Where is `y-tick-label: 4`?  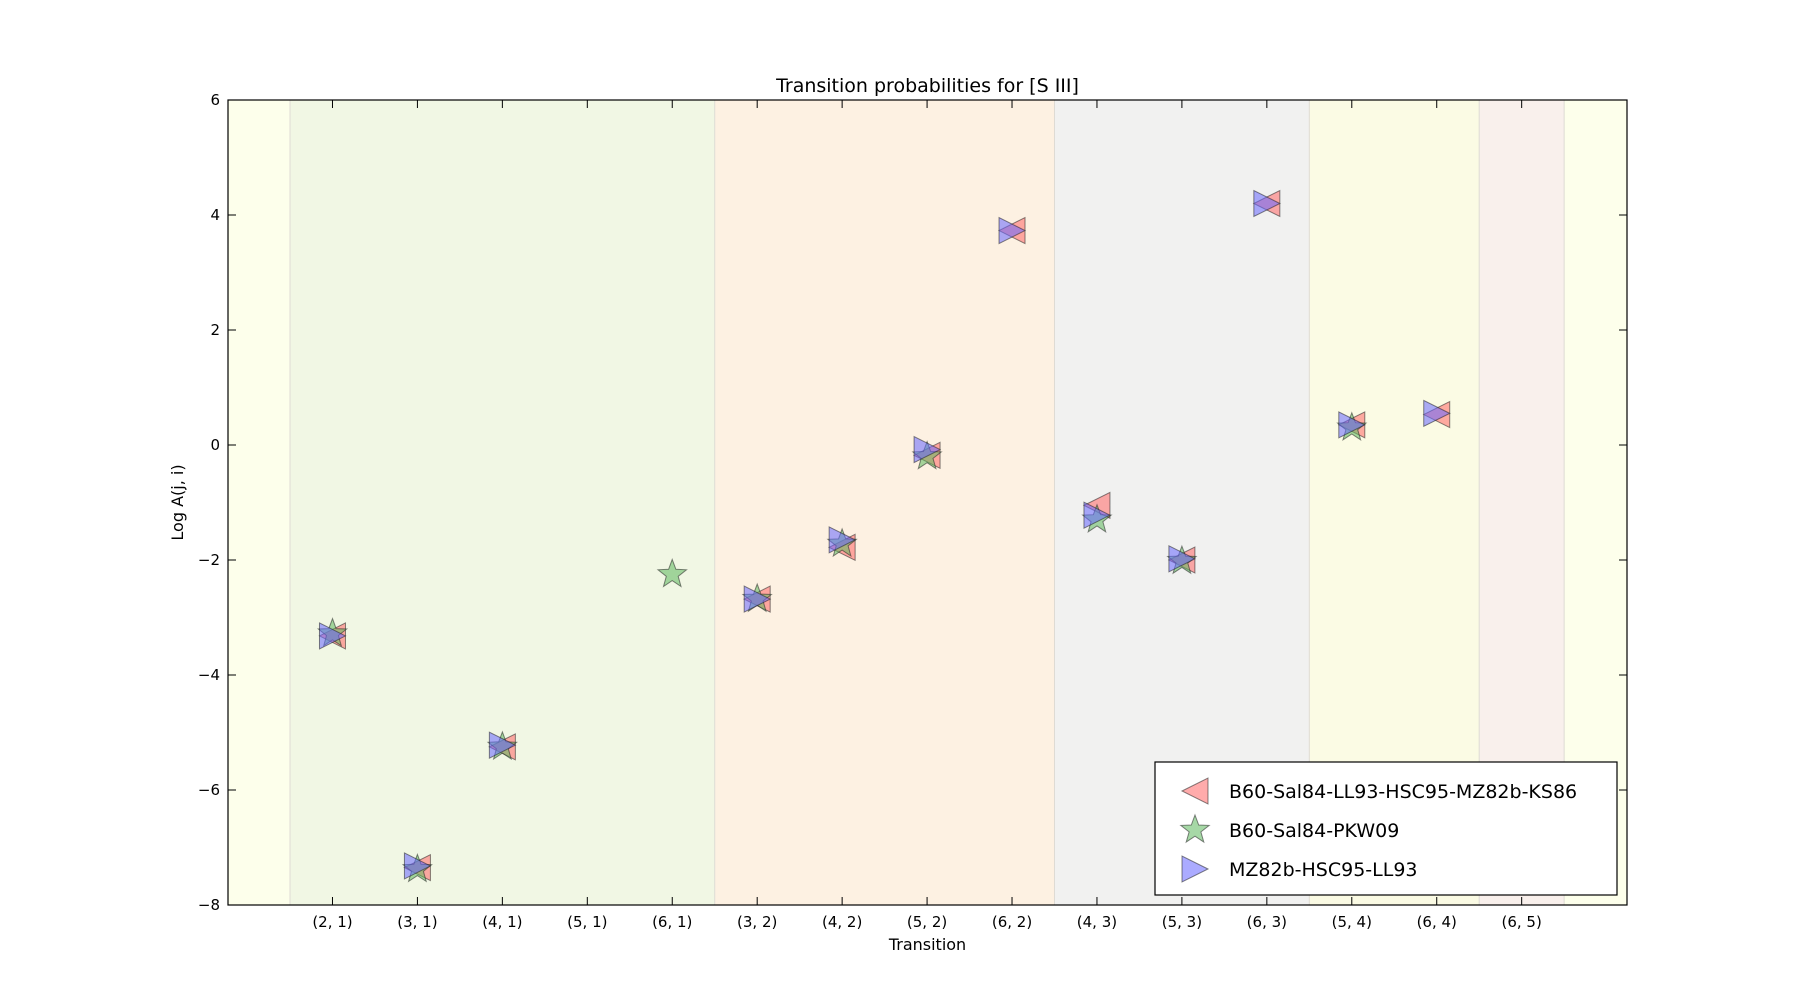 y-tick-label: 4 is located at coordinates (215, 215).